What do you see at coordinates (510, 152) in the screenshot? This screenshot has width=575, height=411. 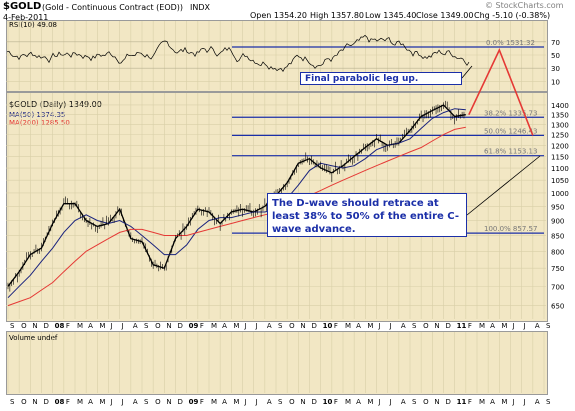 I see `fib-level-label: 61.8% 1153.13` at bounding box center [510, 152].